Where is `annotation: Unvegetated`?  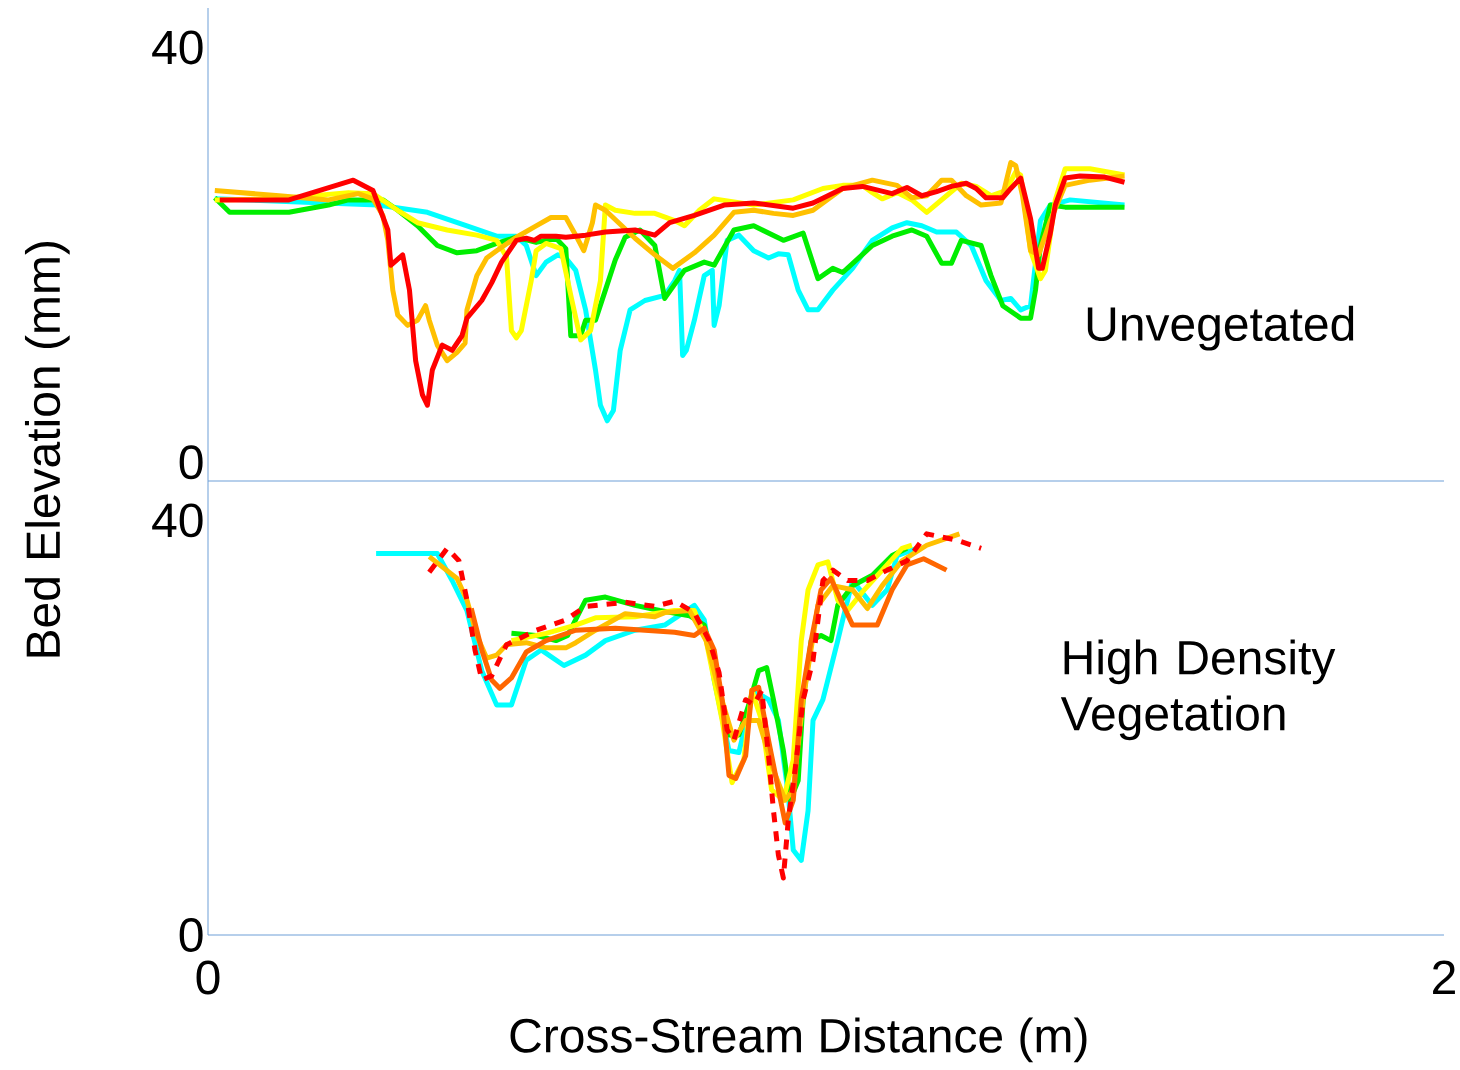 annotation: Unvegetated is located at coordinates (1220, 328).